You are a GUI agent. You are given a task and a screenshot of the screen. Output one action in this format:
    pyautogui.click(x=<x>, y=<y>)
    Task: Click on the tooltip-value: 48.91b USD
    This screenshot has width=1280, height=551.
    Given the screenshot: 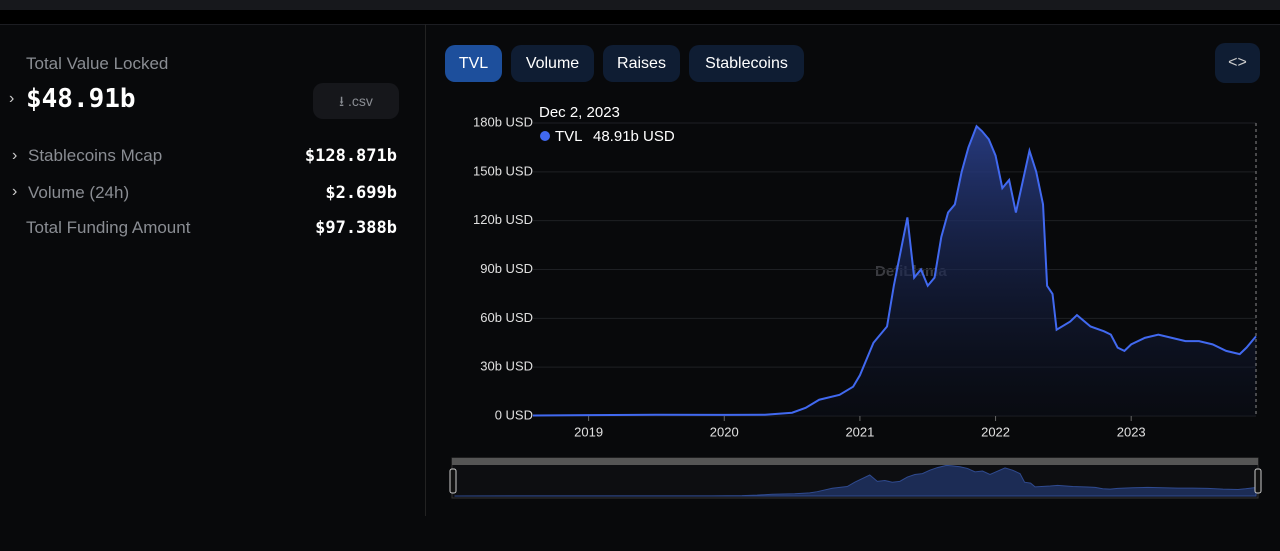 What is the action you would take?
    pyautogui.click(x=634, y=136)
    